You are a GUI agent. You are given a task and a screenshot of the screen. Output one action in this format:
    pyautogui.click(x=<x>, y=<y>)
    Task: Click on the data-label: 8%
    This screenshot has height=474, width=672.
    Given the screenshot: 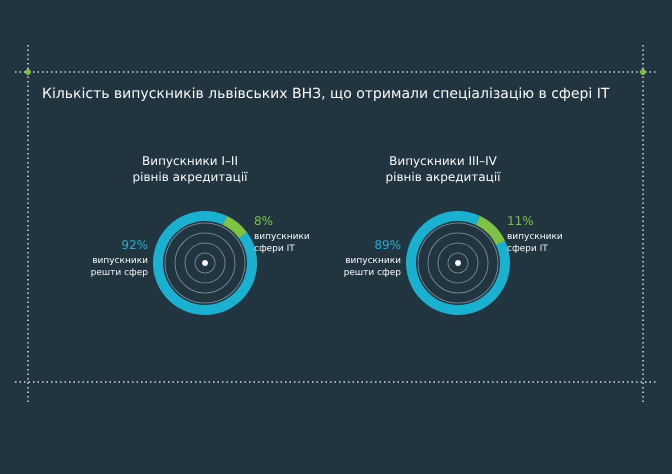 What is the action you would take?
    pyautogui.click(x=264, y=221)
    